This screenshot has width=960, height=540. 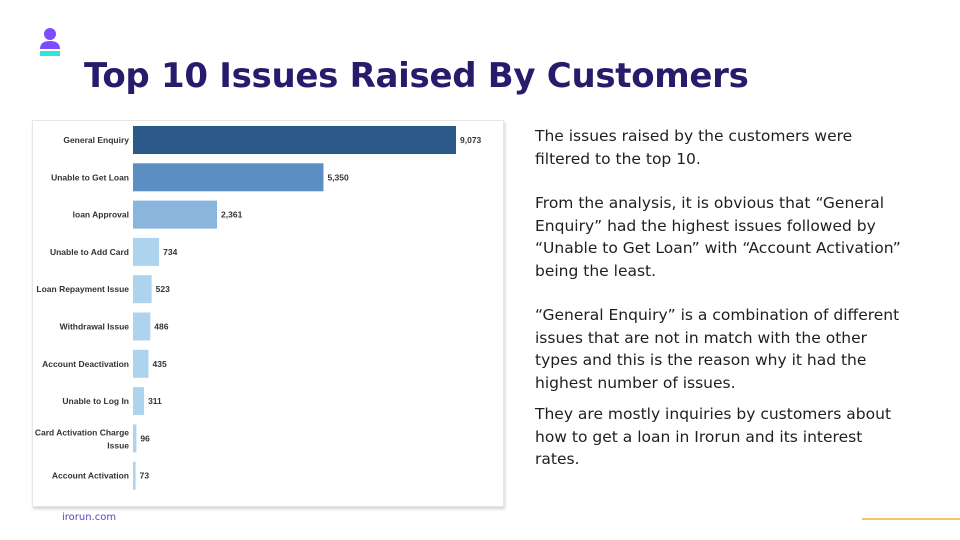 What do you see at coordinates (85, 364) in the screenshot?
I see `category-label: Account Deactivation` at bounding box center [85, 364].